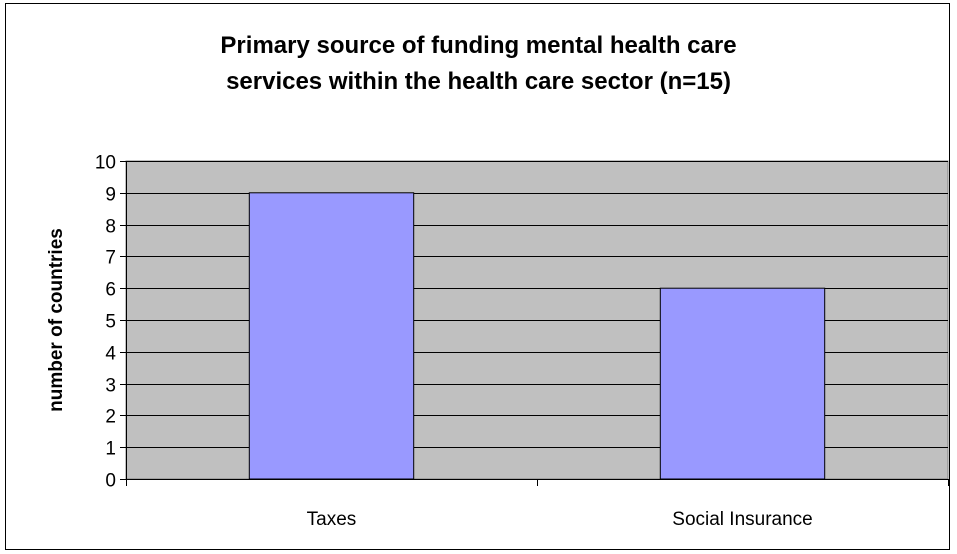 Image resolution: width=957 pixels, height=554 pixels. Describe the element at coordinates (123, 320) in the screenshot. I see `y-axis-ticks` at that location.